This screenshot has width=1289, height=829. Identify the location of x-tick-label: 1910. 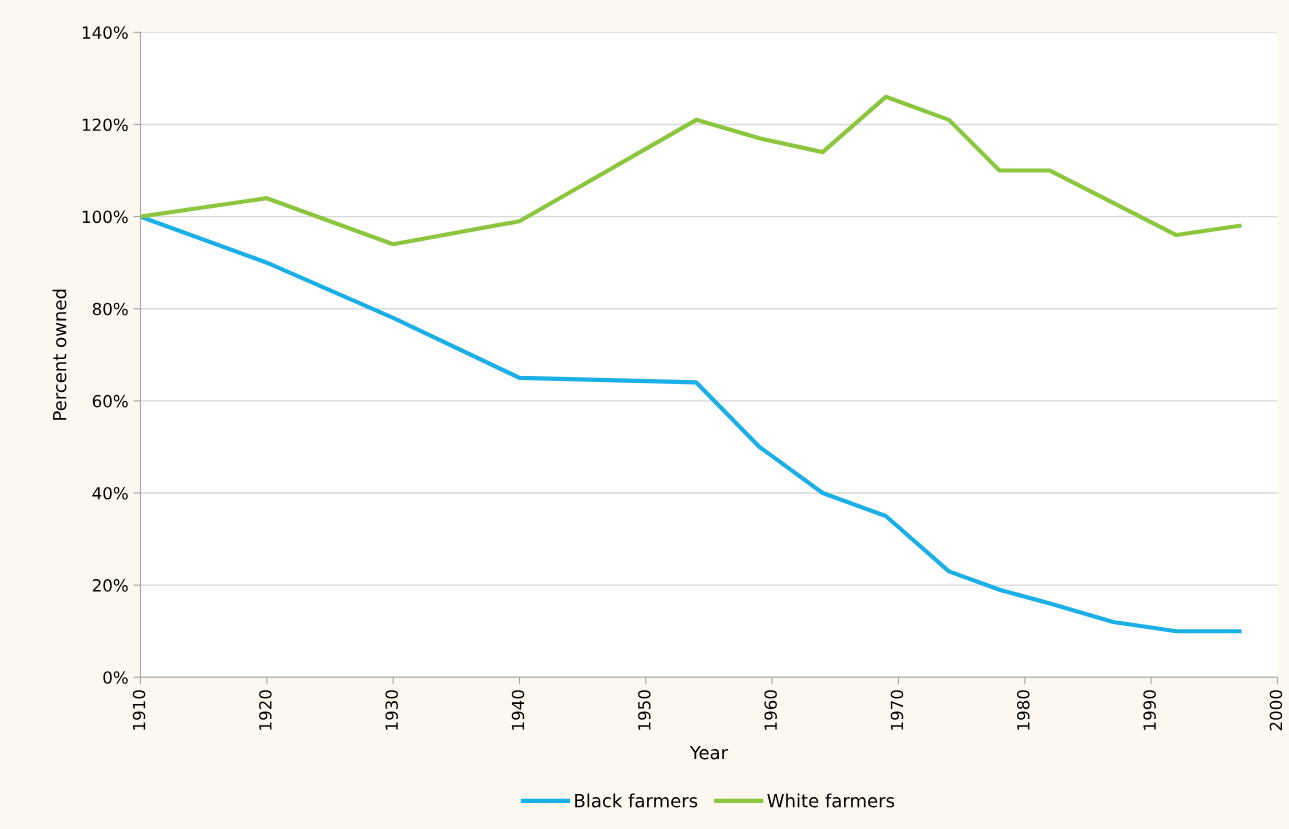
(139, 710).